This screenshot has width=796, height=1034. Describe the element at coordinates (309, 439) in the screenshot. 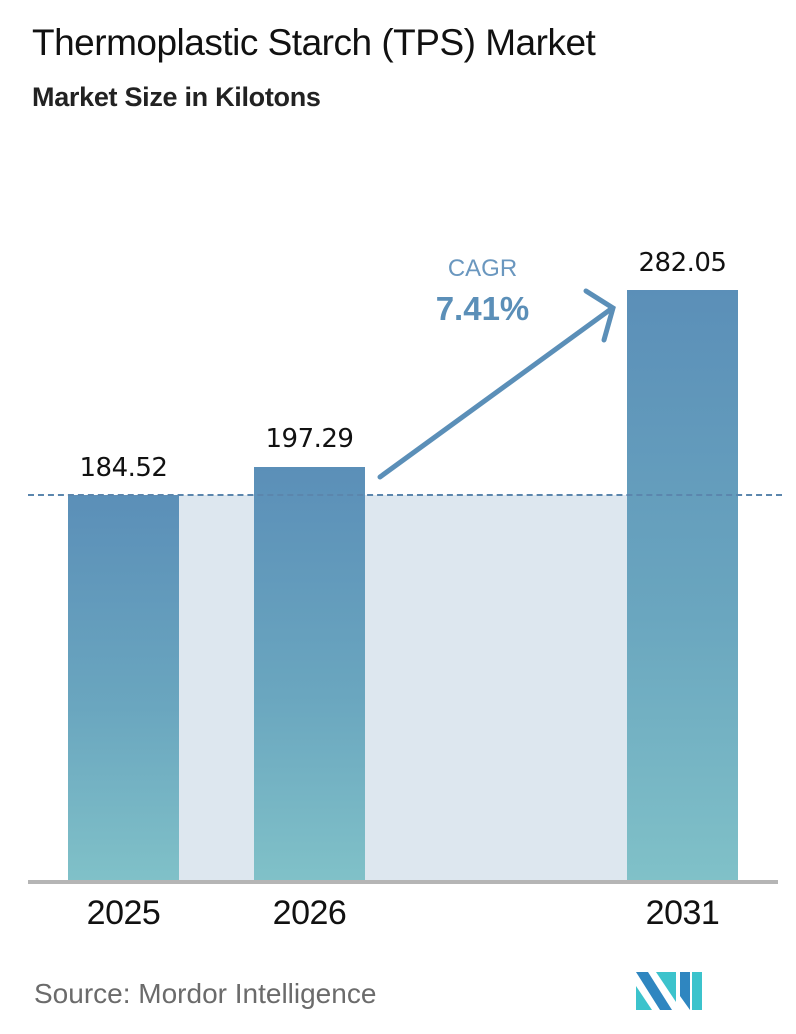

I see `value-label-2026: 197.29` at that location.